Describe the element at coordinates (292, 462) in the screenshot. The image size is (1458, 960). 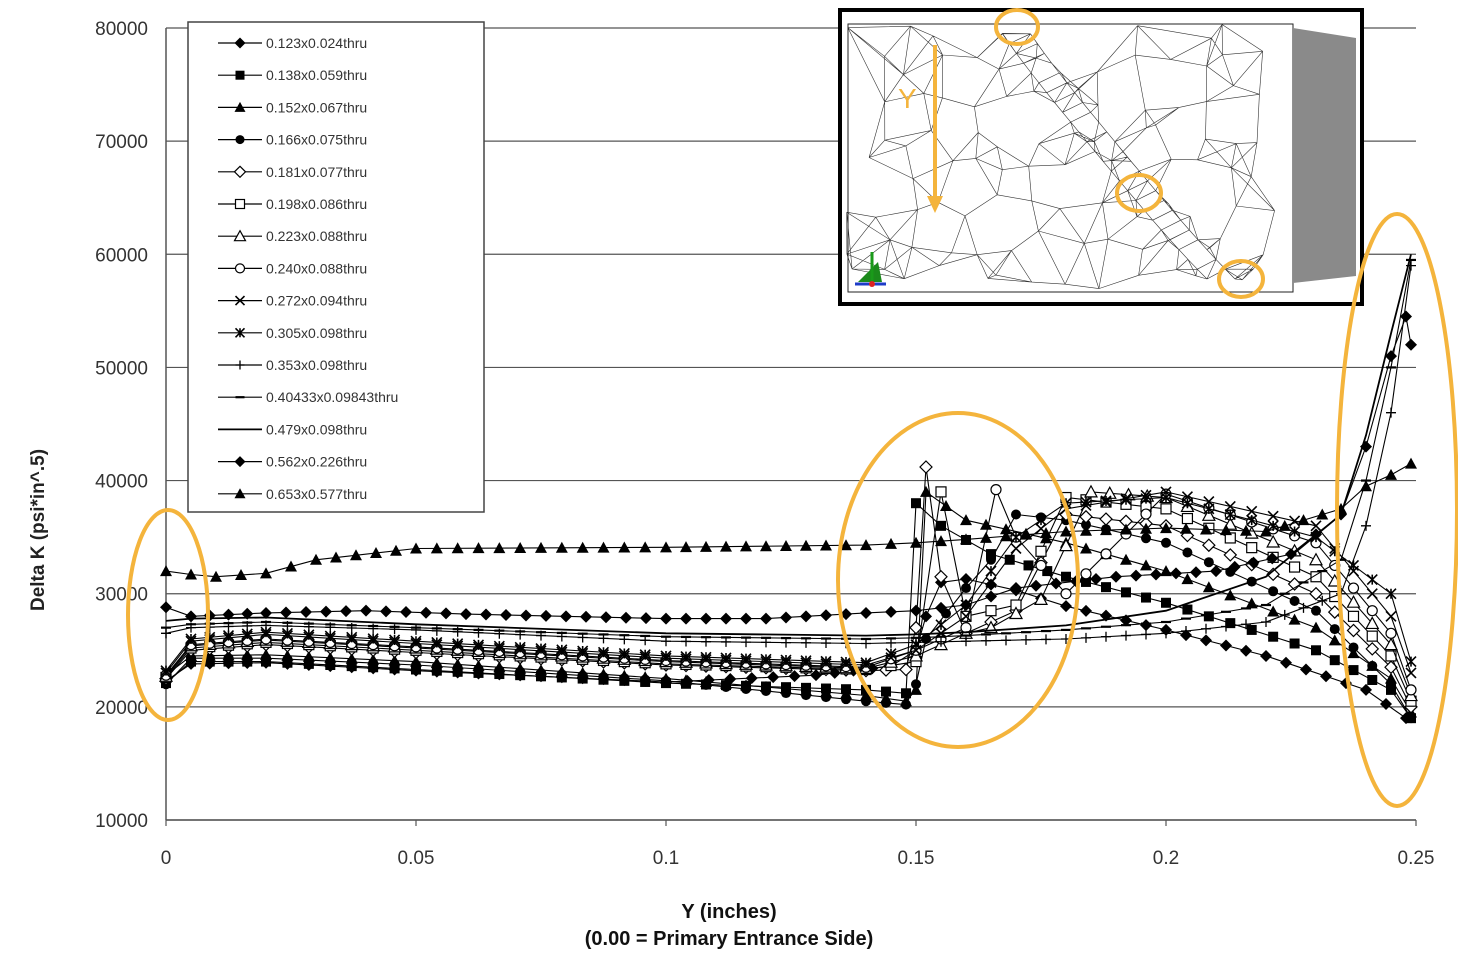
I see `legend-entry-13: 0.562x0.226thru` at that location.